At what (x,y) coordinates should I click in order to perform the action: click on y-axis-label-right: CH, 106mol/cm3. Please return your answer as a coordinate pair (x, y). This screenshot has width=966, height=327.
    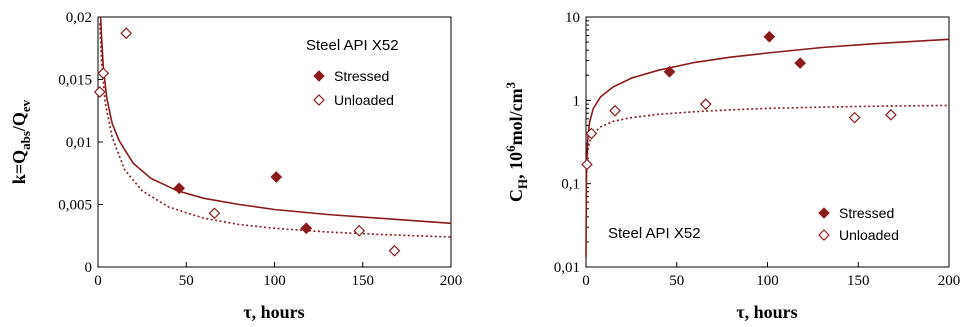
    Looking at the image, I should click on (516, 141).